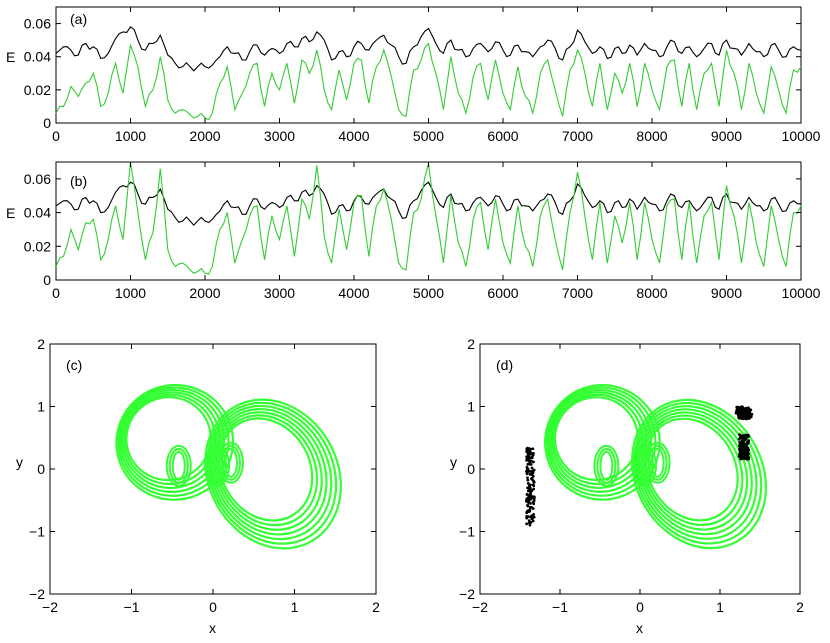  Describe the element at coordinates (212, 628) in the screenshot. I see `panel-c-xlabel: x` at that location.